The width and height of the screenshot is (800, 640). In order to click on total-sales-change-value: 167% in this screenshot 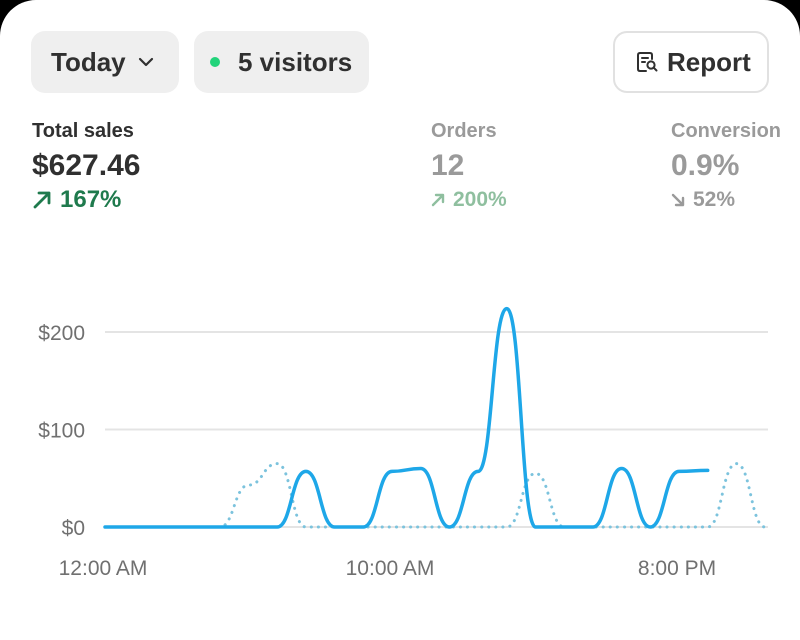, I will do `click(91, 199)`.